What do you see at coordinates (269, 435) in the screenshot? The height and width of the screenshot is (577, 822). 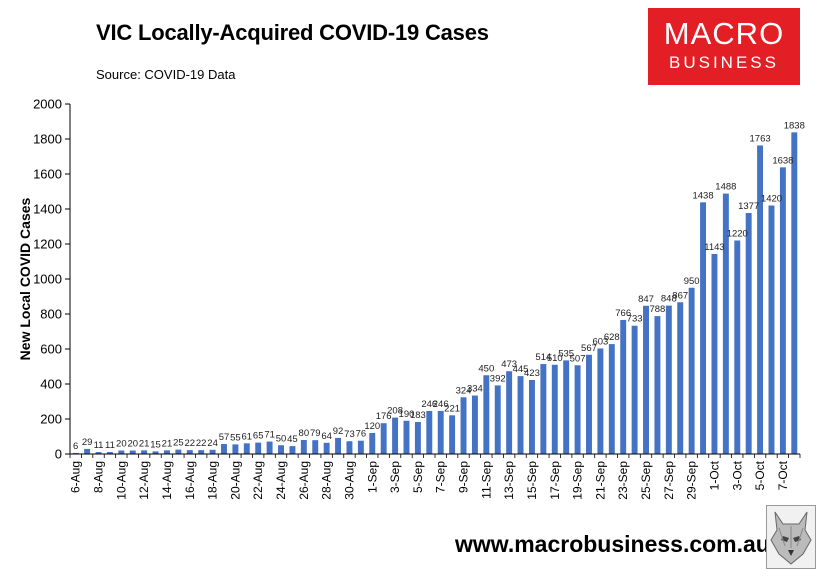 I see `data-label: 71` at bounding box center [269, 435].